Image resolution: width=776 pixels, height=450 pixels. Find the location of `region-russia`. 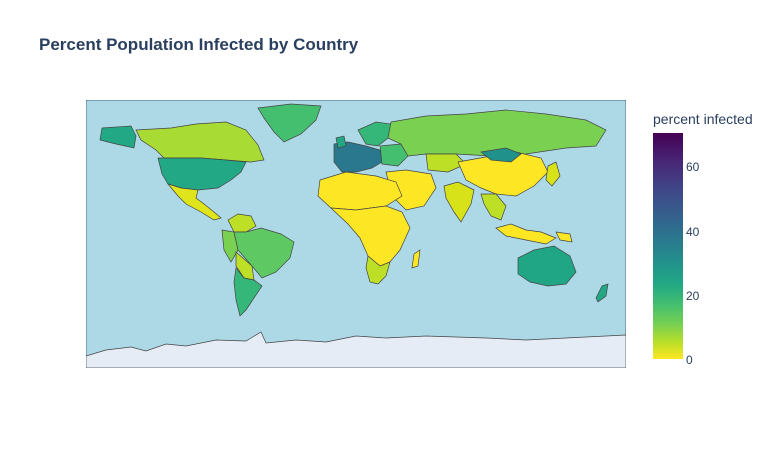

region-russia is located at coordinates (497, 133).